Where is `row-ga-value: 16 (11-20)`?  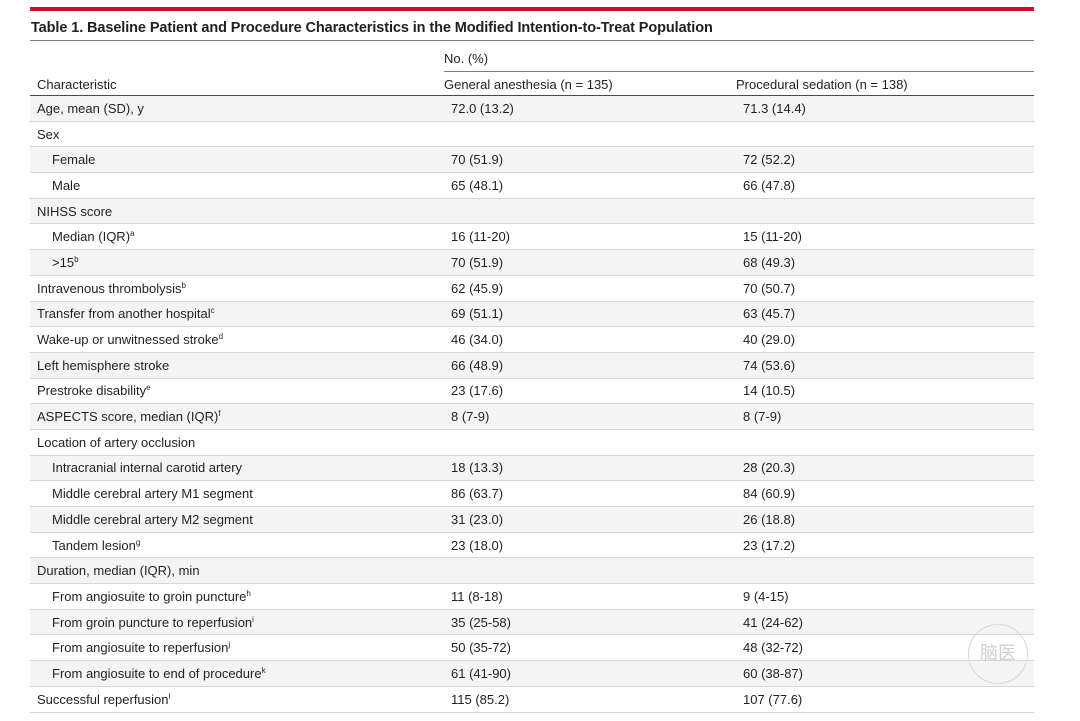 row-ga-value: 16 (11-20) is located at coordinates (597, 237).